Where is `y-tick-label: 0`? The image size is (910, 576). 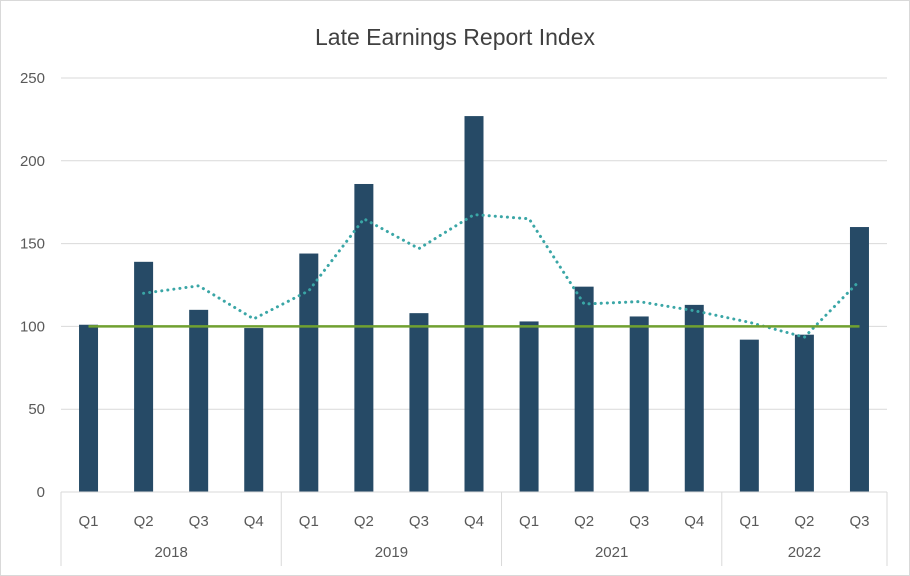
y-tick-label: 0 is located at coordinates (41, 492).